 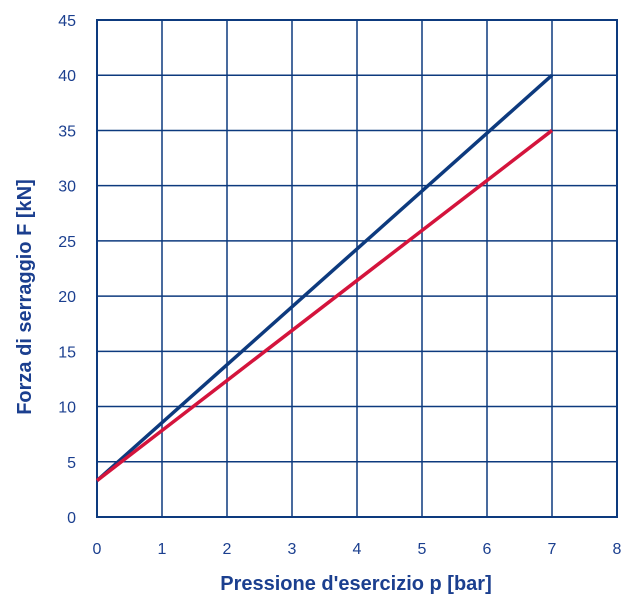 I want to click on y-tick-label: 45, so click(x=67, y=21).